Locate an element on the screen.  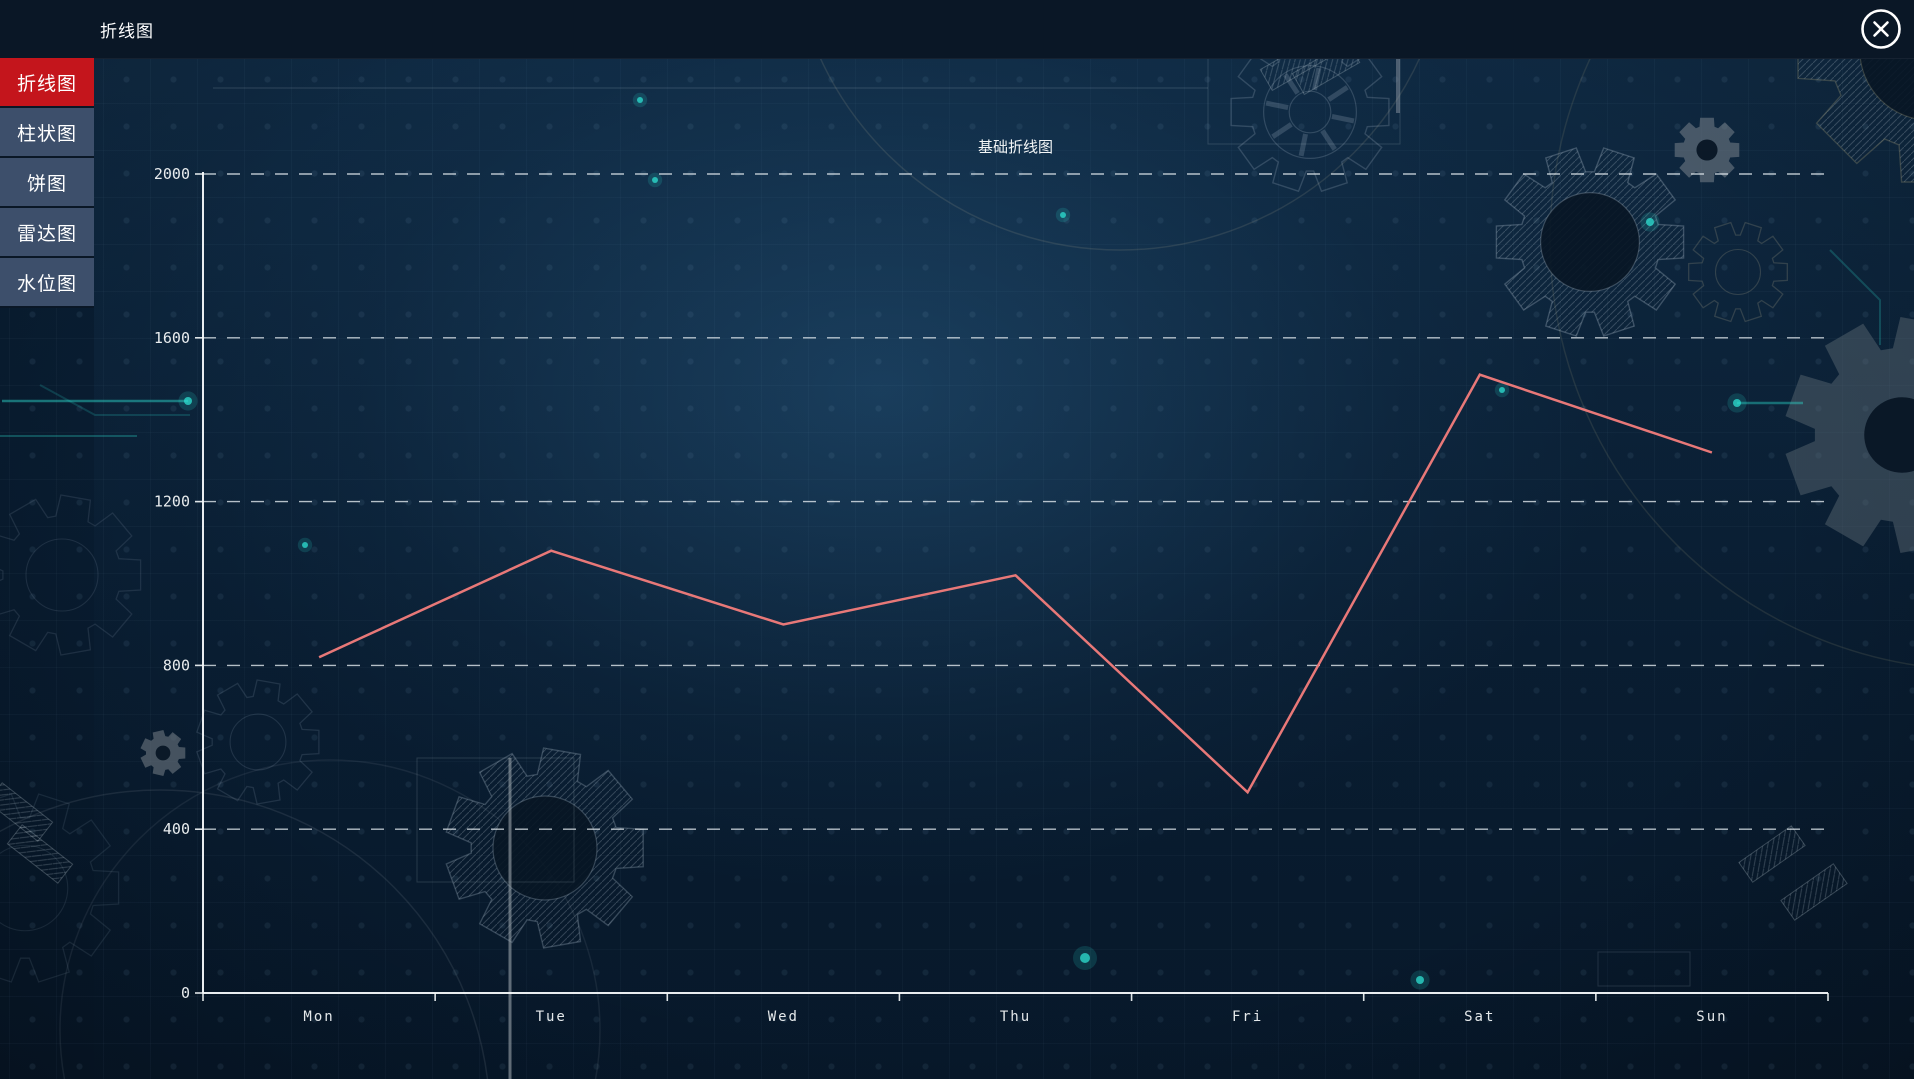
sidebar-item-label: 雷达图 is located at coordinates (46, 234).